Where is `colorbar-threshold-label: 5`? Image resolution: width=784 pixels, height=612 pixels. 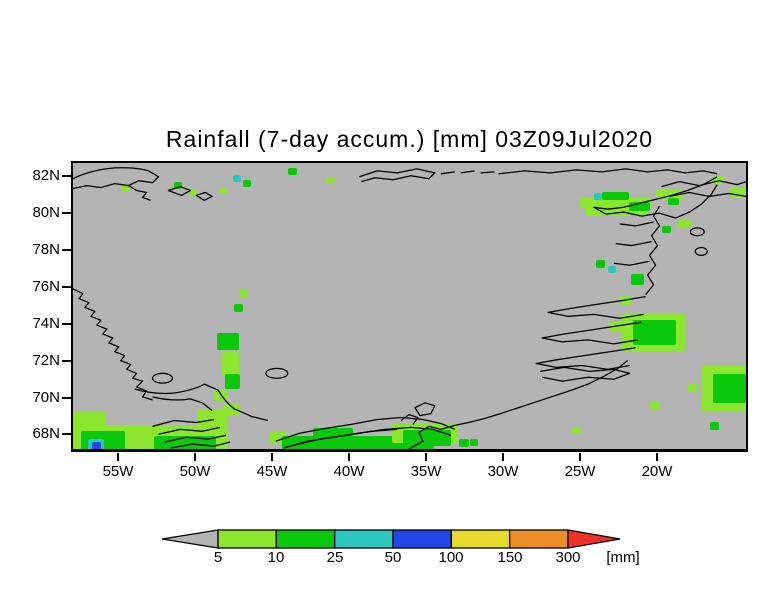 colorbar-threshold-label: 5 is located at coordinates (218, 557).